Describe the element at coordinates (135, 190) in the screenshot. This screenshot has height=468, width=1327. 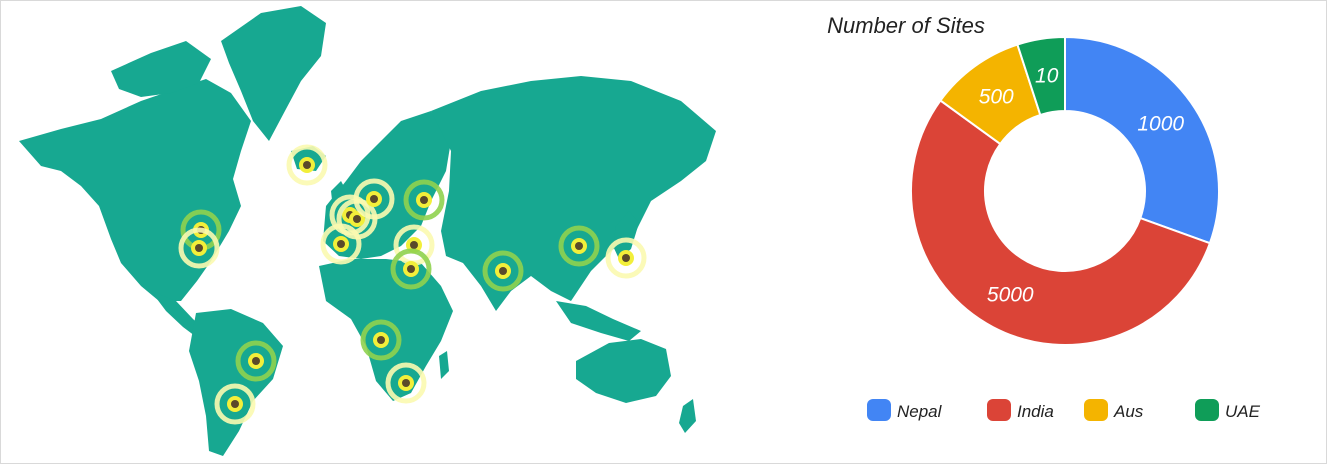
I see `north-america-shape` at that location.